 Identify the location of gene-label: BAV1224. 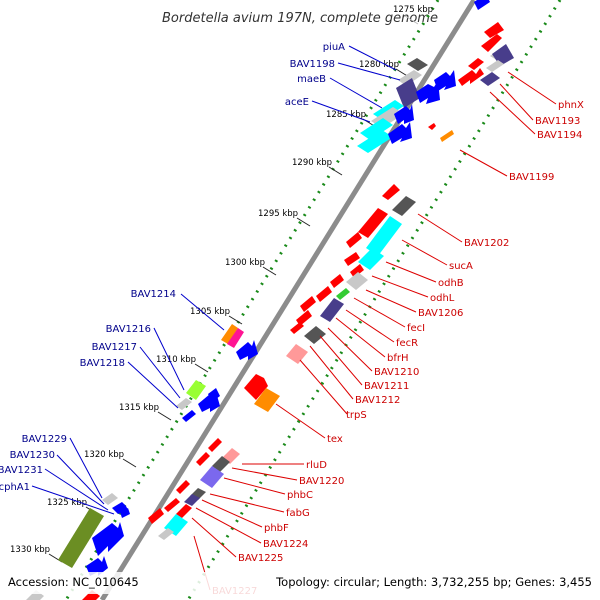
(285, 544).